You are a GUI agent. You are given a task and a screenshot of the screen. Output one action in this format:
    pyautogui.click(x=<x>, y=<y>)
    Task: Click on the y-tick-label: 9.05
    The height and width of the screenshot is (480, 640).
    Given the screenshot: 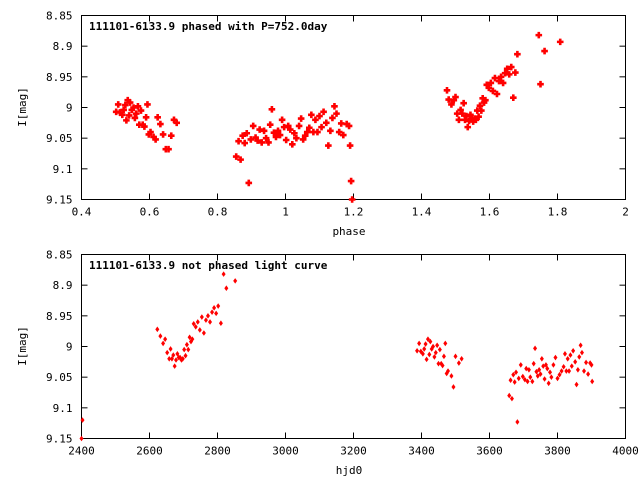 What is the action you would take?
    pyautogui.click(x=59, y=138)
    